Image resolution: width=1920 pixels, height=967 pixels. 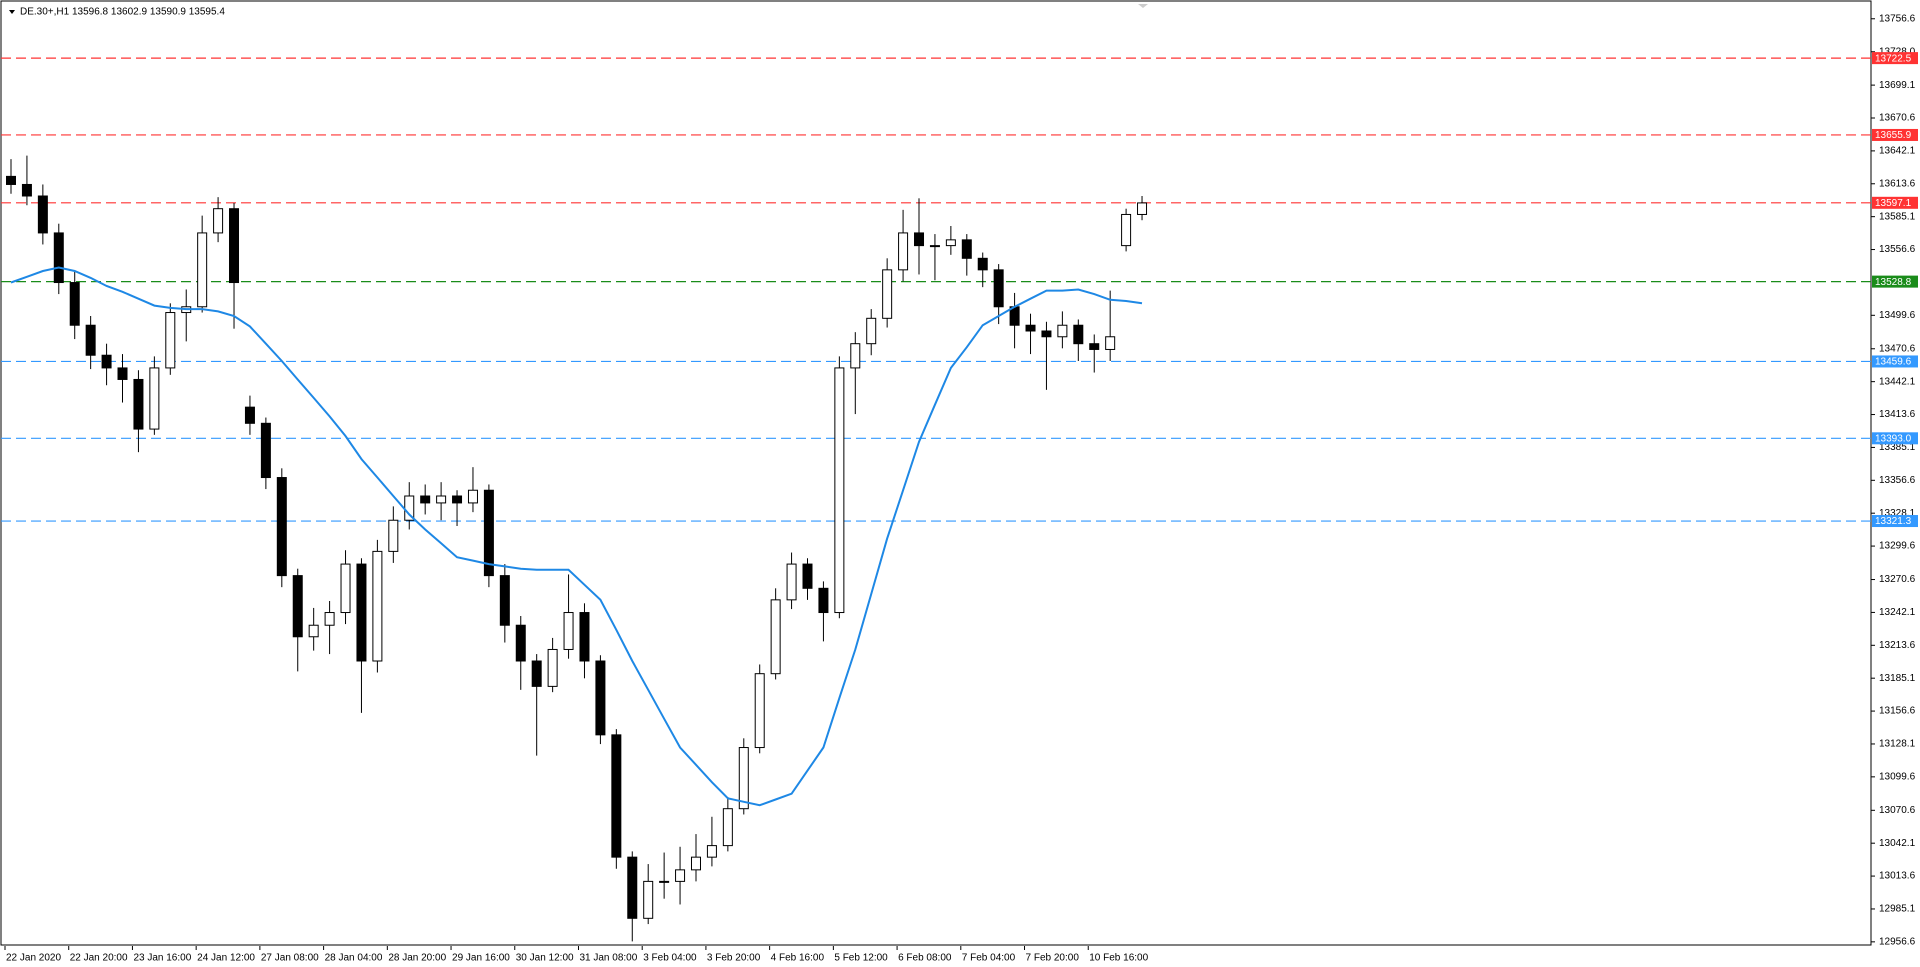 I want to click on y-tick-label: 12956.6, so click(x=1897, y=941).